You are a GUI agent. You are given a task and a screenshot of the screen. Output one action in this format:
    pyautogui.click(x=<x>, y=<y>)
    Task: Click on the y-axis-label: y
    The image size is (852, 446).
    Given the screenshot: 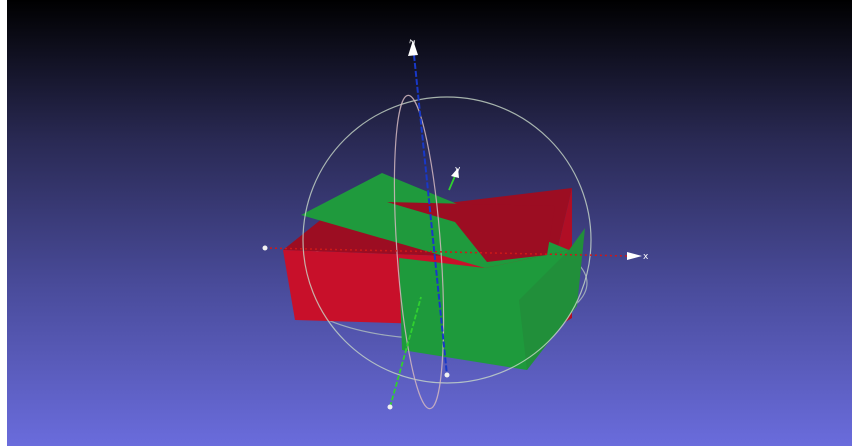 What is the action you would take?
    pyautogui.click(x=458, y=170)
    